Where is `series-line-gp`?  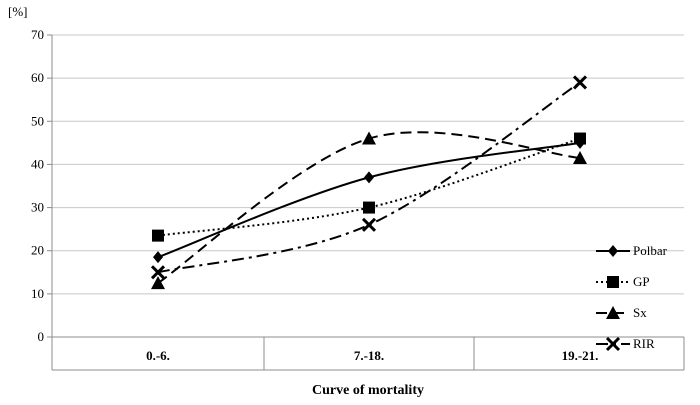 series-line-gp is located at coordinates (369, 187).